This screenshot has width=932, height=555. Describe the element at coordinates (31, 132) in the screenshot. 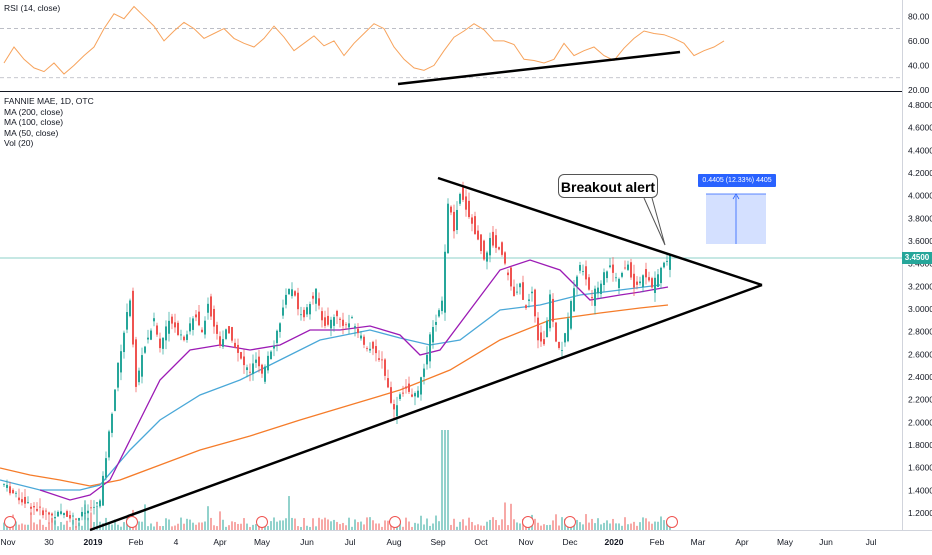

I see `ma50-label: MA (50, close)` at that location.